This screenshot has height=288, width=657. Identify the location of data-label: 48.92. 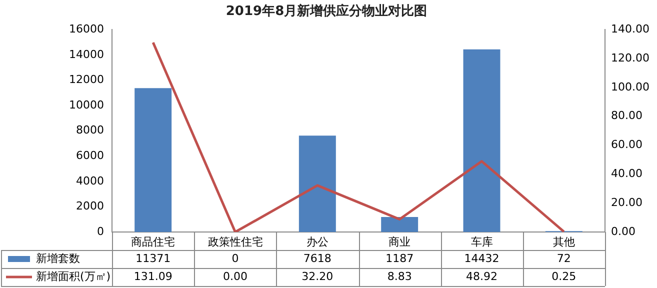
(482, 276).